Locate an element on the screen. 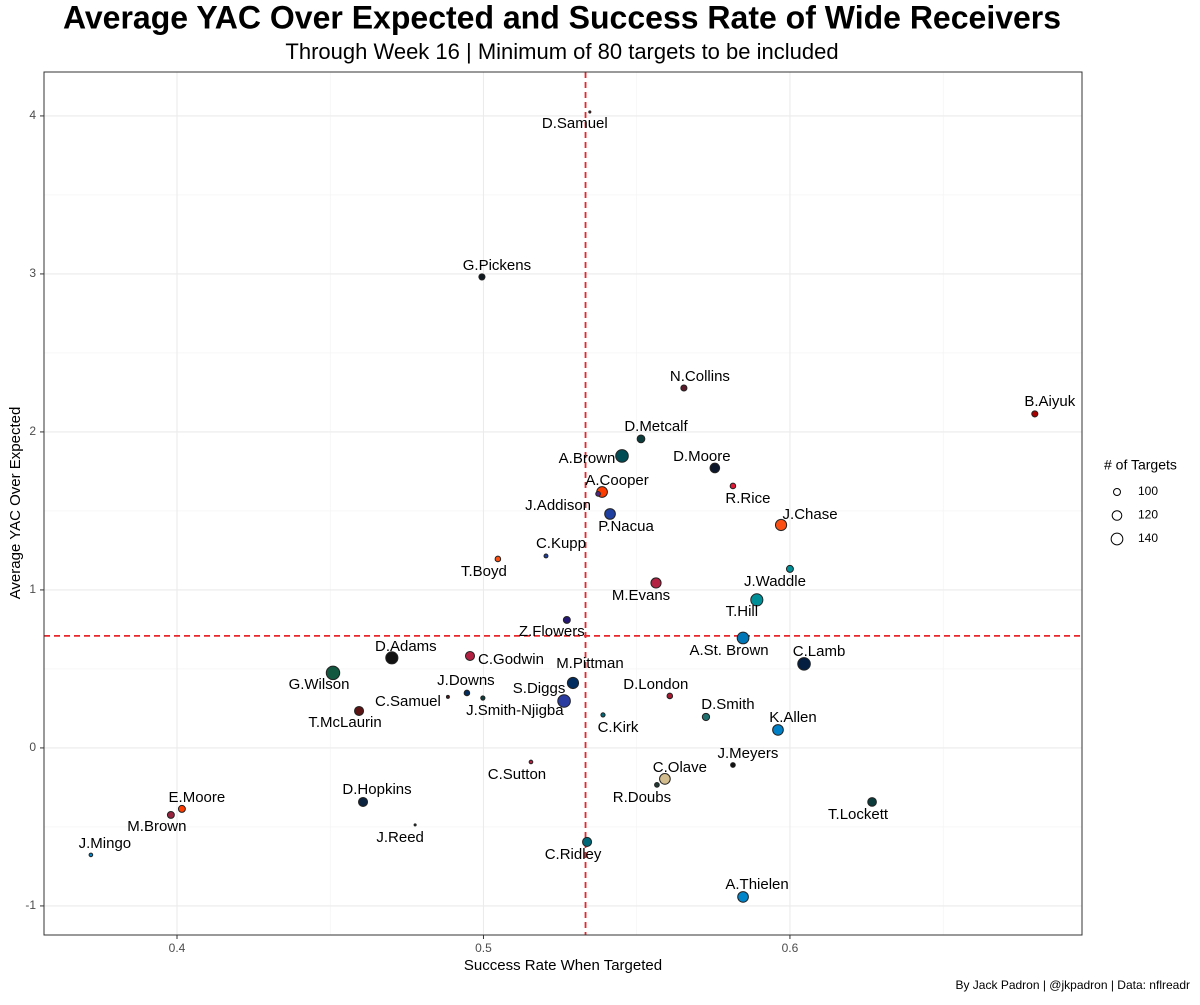  point-label: T.Lockett is located at coordinates (858, 814).